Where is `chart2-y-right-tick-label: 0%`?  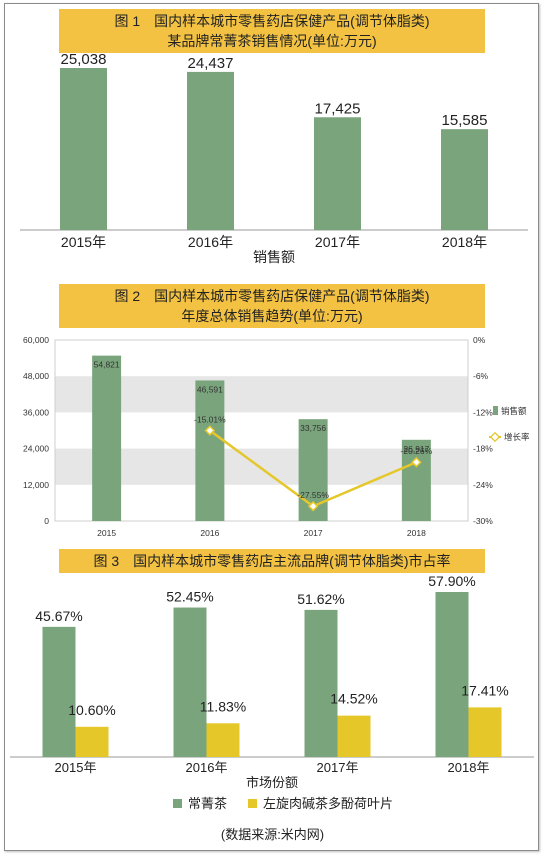 chart2-y-right-tick-label: 0% is located at coordinates (479, 340).